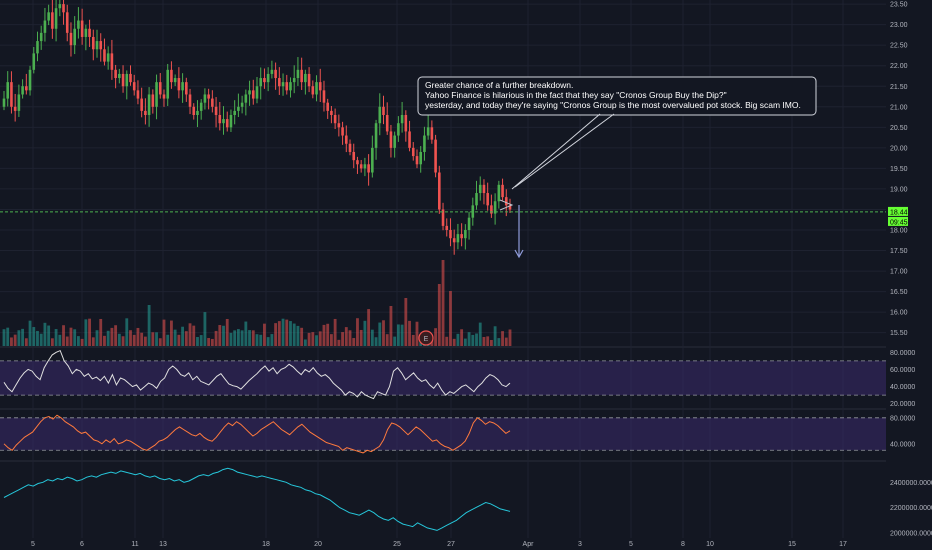 Image resolution: width=932 pixels, height=550 pixels. I want to click on stoch-tick-label: 40.0000, so click(902, 444).